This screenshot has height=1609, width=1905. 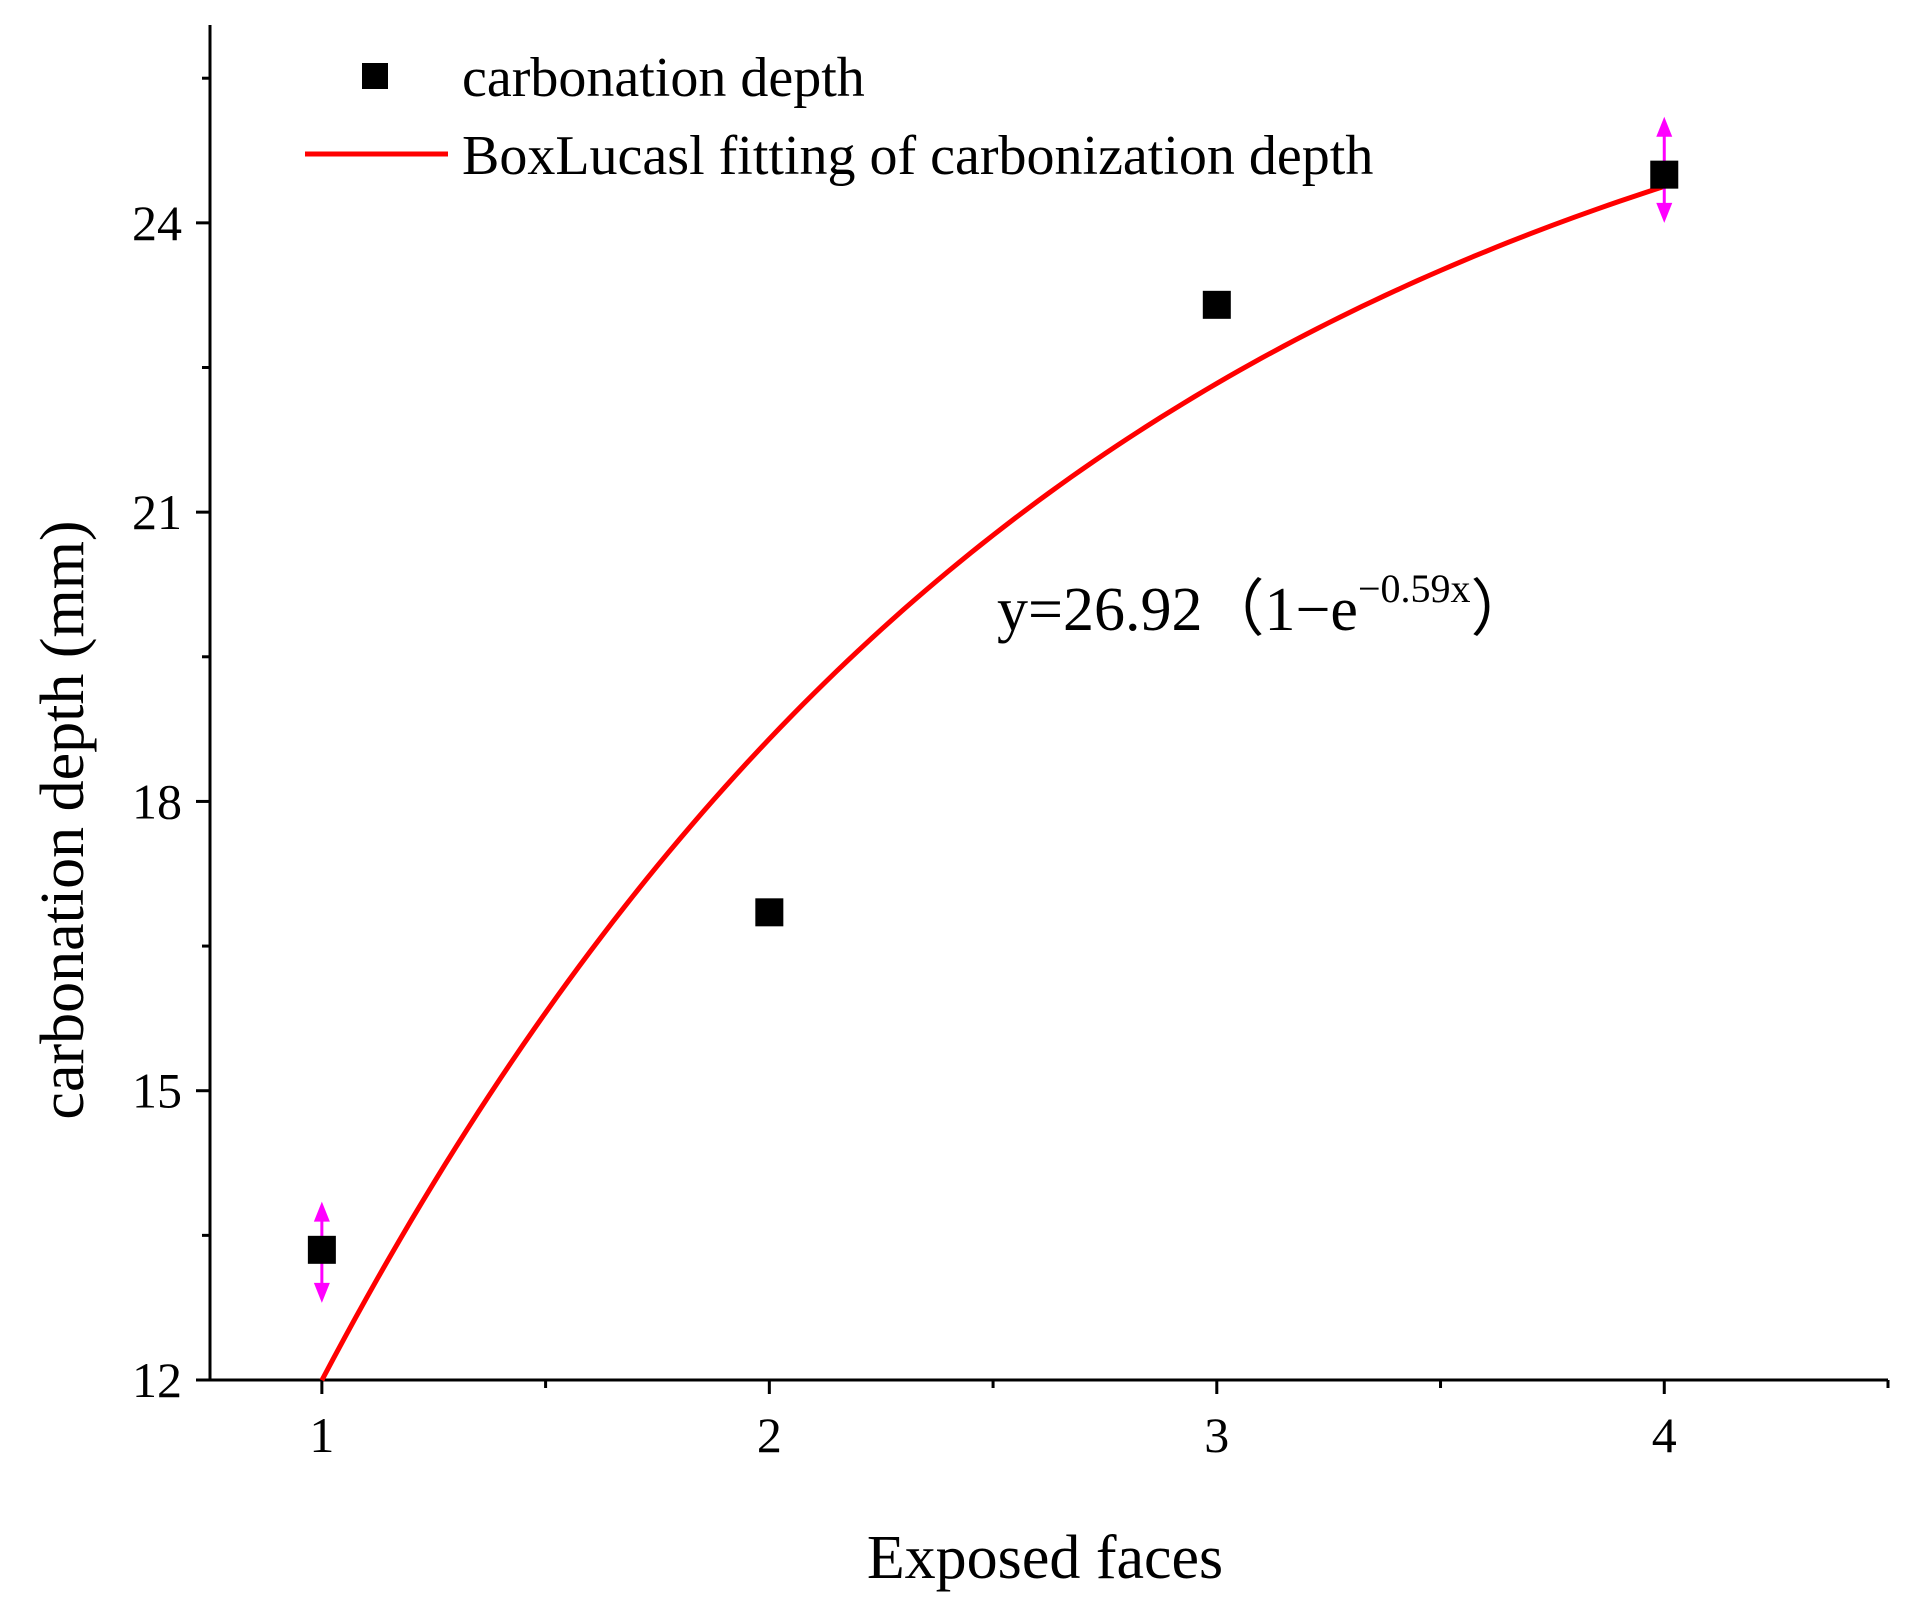 What do you see at coordinates (157, 1380) in the screenshot?
I see `y-tick-label: 12` at bounding box center [157, 1380].